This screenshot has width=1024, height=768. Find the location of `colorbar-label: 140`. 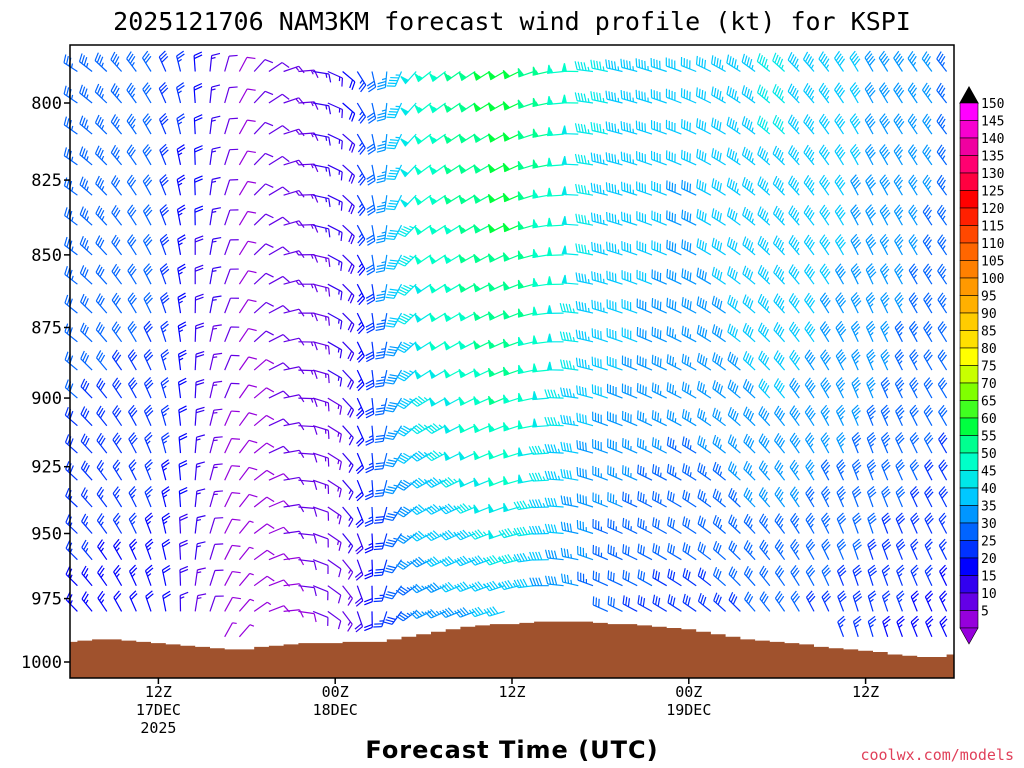

colorbar-label: 140 is located at coordinates (992, 139).